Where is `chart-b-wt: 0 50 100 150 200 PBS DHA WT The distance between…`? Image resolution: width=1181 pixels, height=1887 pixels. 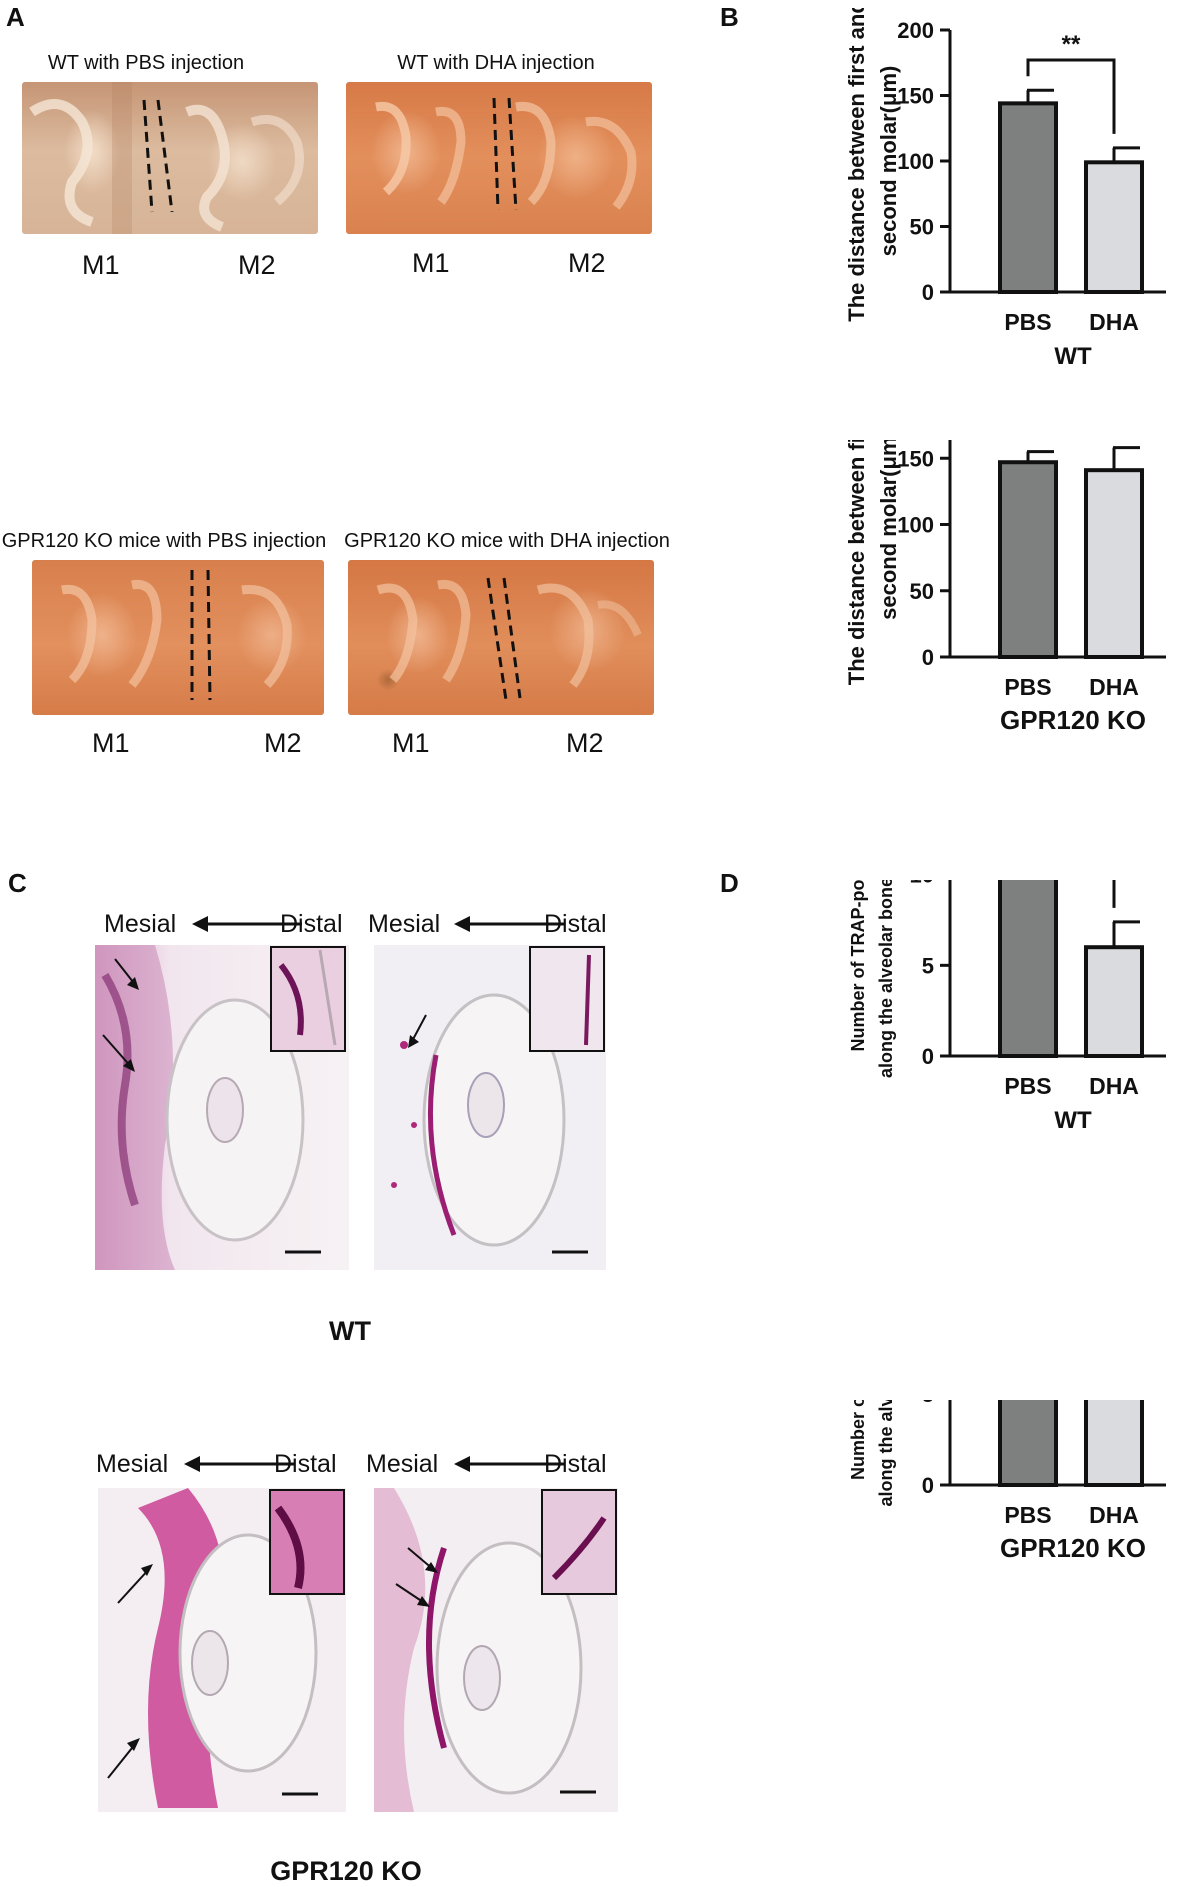
chart-b-wt: 0 50 100 150 200 PBS DHA WT The distance between… is located at coordinates (1005, 189).